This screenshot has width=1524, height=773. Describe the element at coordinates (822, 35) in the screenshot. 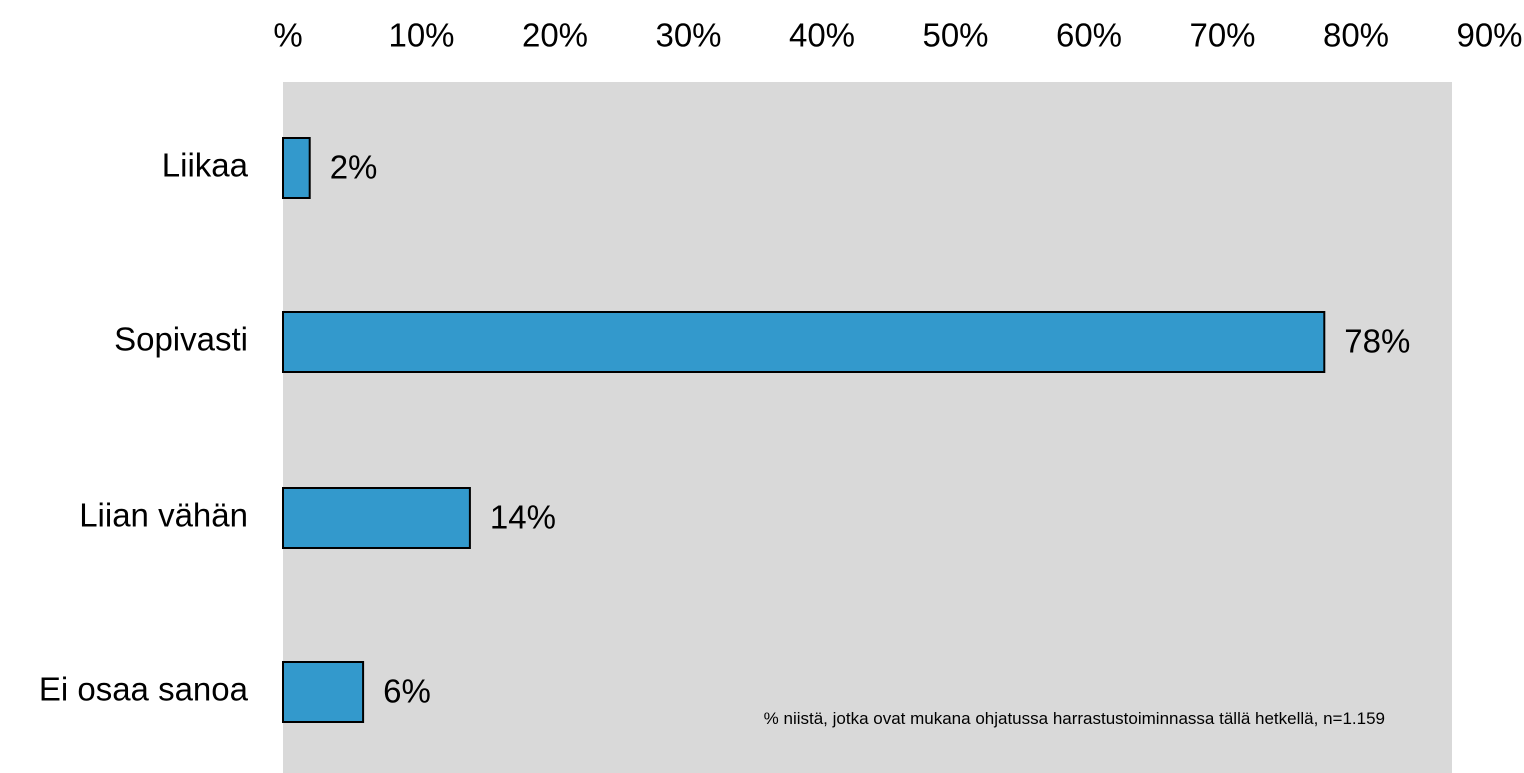

I see `x-tick-label: 40%` at that location.